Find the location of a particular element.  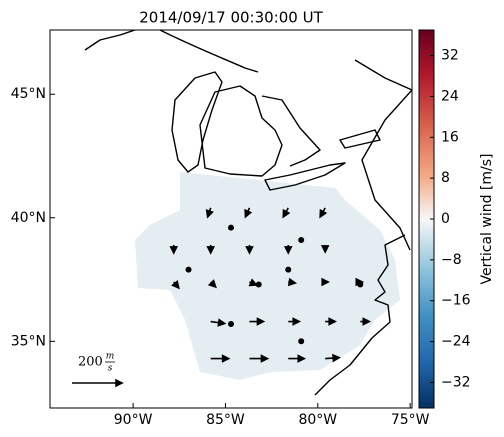

key-value: 200 is located at coordinates (90, 362).